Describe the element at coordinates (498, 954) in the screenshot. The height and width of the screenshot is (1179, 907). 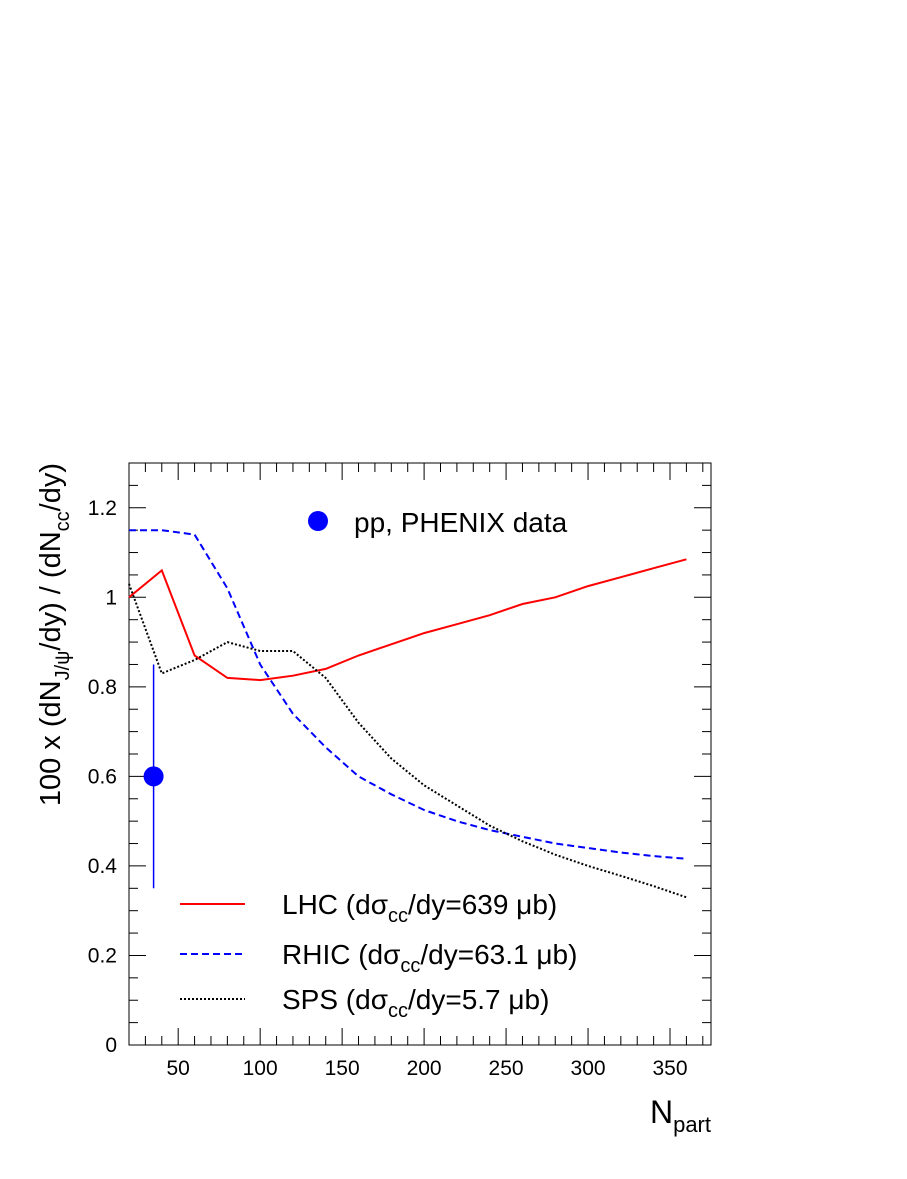
I see `legend-label-suffix: /dy=63.1 μb)` at that location.